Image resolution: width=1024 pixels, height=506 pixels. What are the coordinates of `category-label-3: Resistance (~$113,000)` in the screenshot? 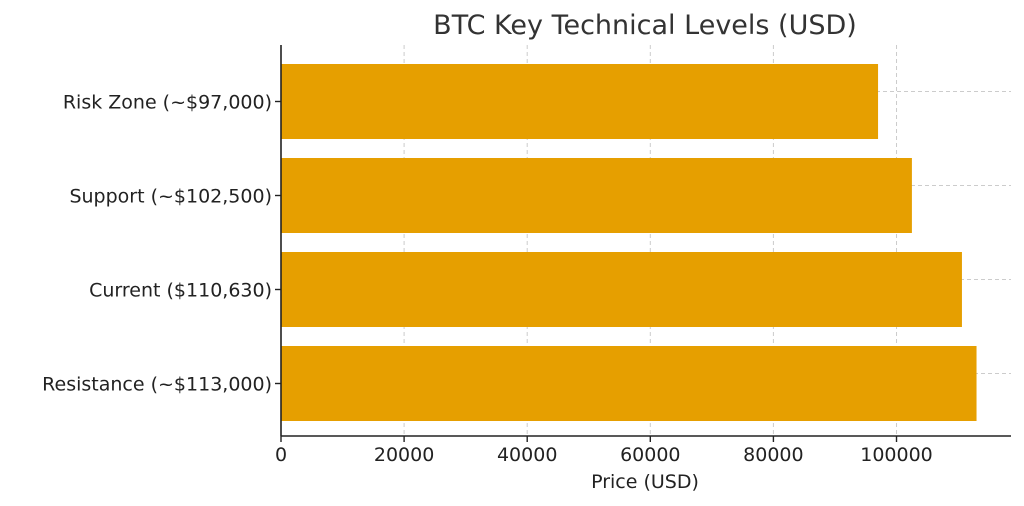 It's located at (157, 385).